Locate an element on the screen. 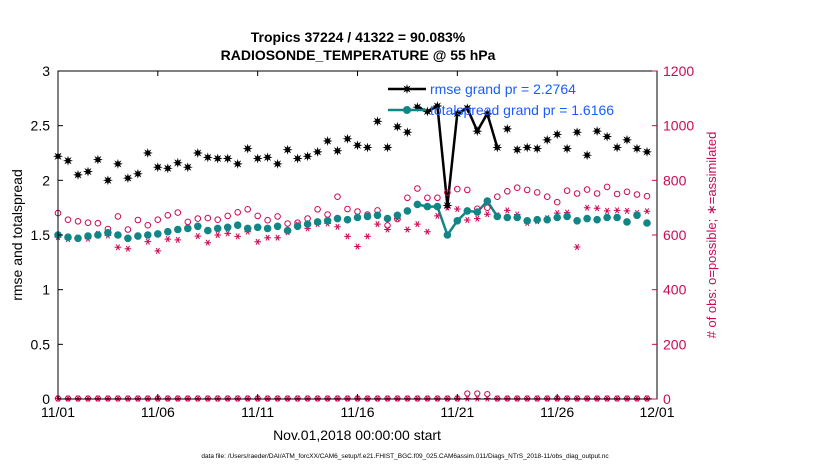 This screenshot has height=470, width=830. chart-title: Tropics 37224 / 41322 = 90.083% is located at coordinates (358, 37).